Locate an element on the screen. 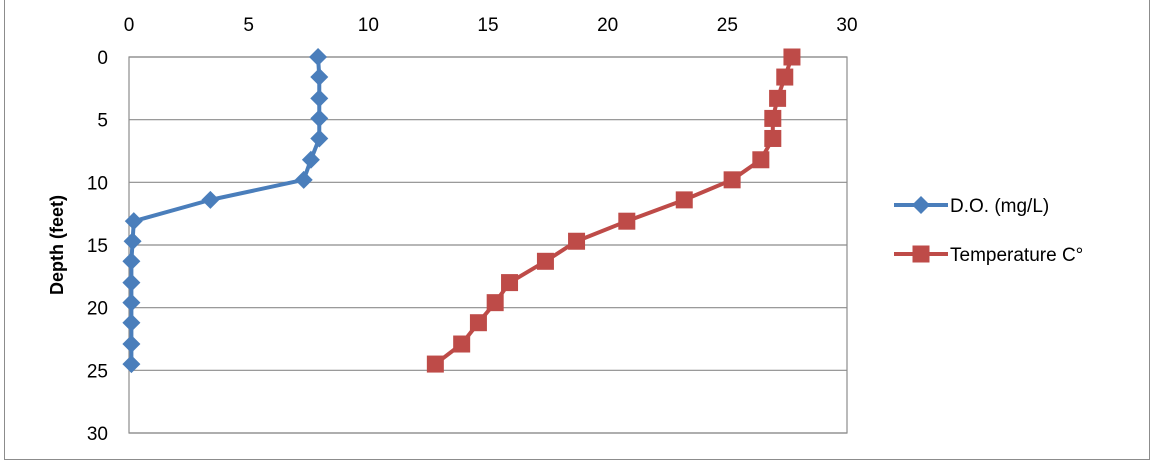  legend-item: D.O. (mg/L) is located at coordinates (971, 206).